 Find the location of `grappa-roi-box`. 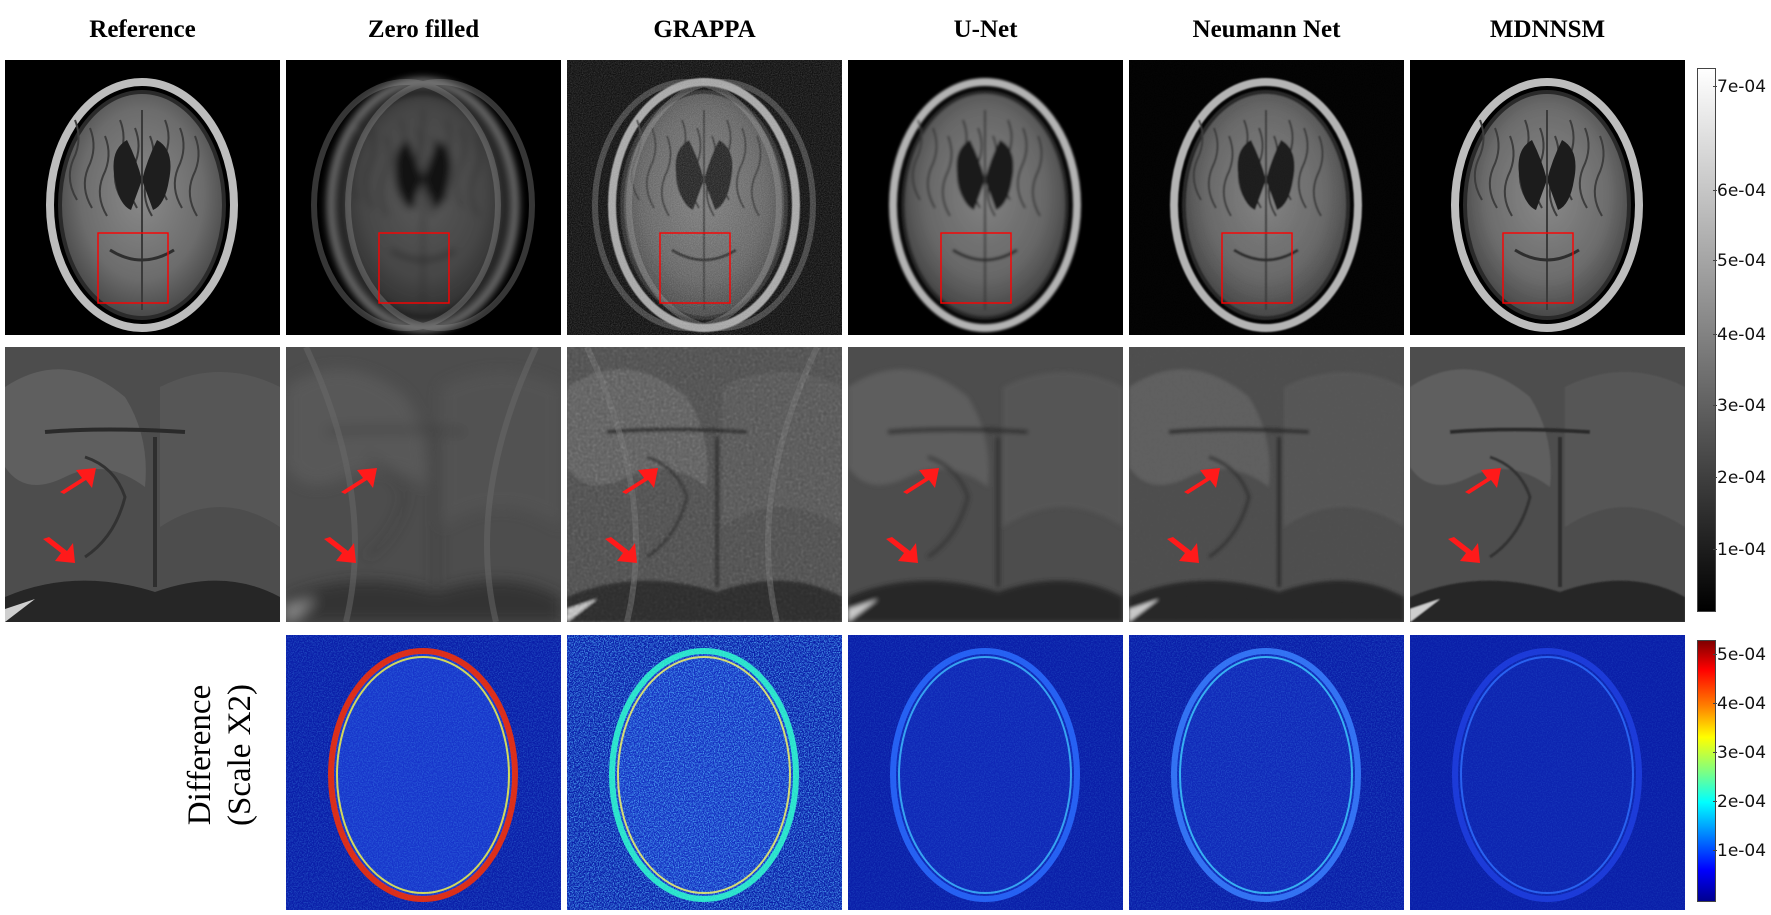

grappa-roi-box is located at coordinates (695, 268).